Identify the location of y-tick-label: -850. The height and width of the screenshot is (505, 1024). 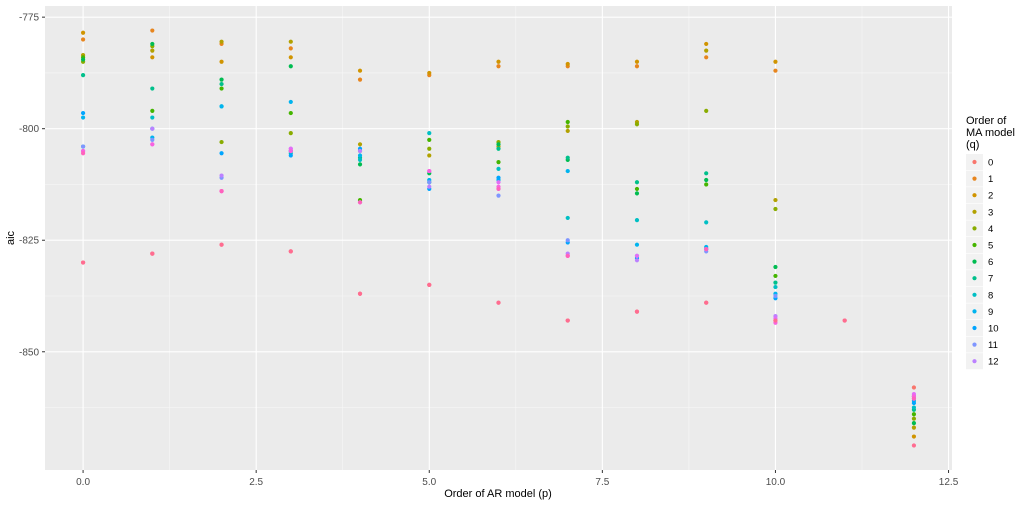
(29, 352).